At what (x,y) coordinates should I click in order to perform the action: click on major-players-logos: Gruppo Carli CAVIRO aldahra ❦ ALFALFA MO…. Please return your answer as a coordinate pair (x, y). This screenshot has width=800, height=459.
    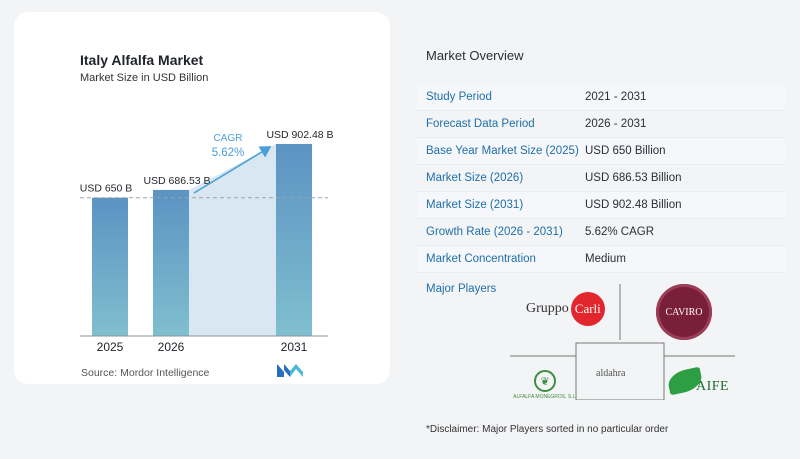
    Looking at the image, I should click on (622, 342).